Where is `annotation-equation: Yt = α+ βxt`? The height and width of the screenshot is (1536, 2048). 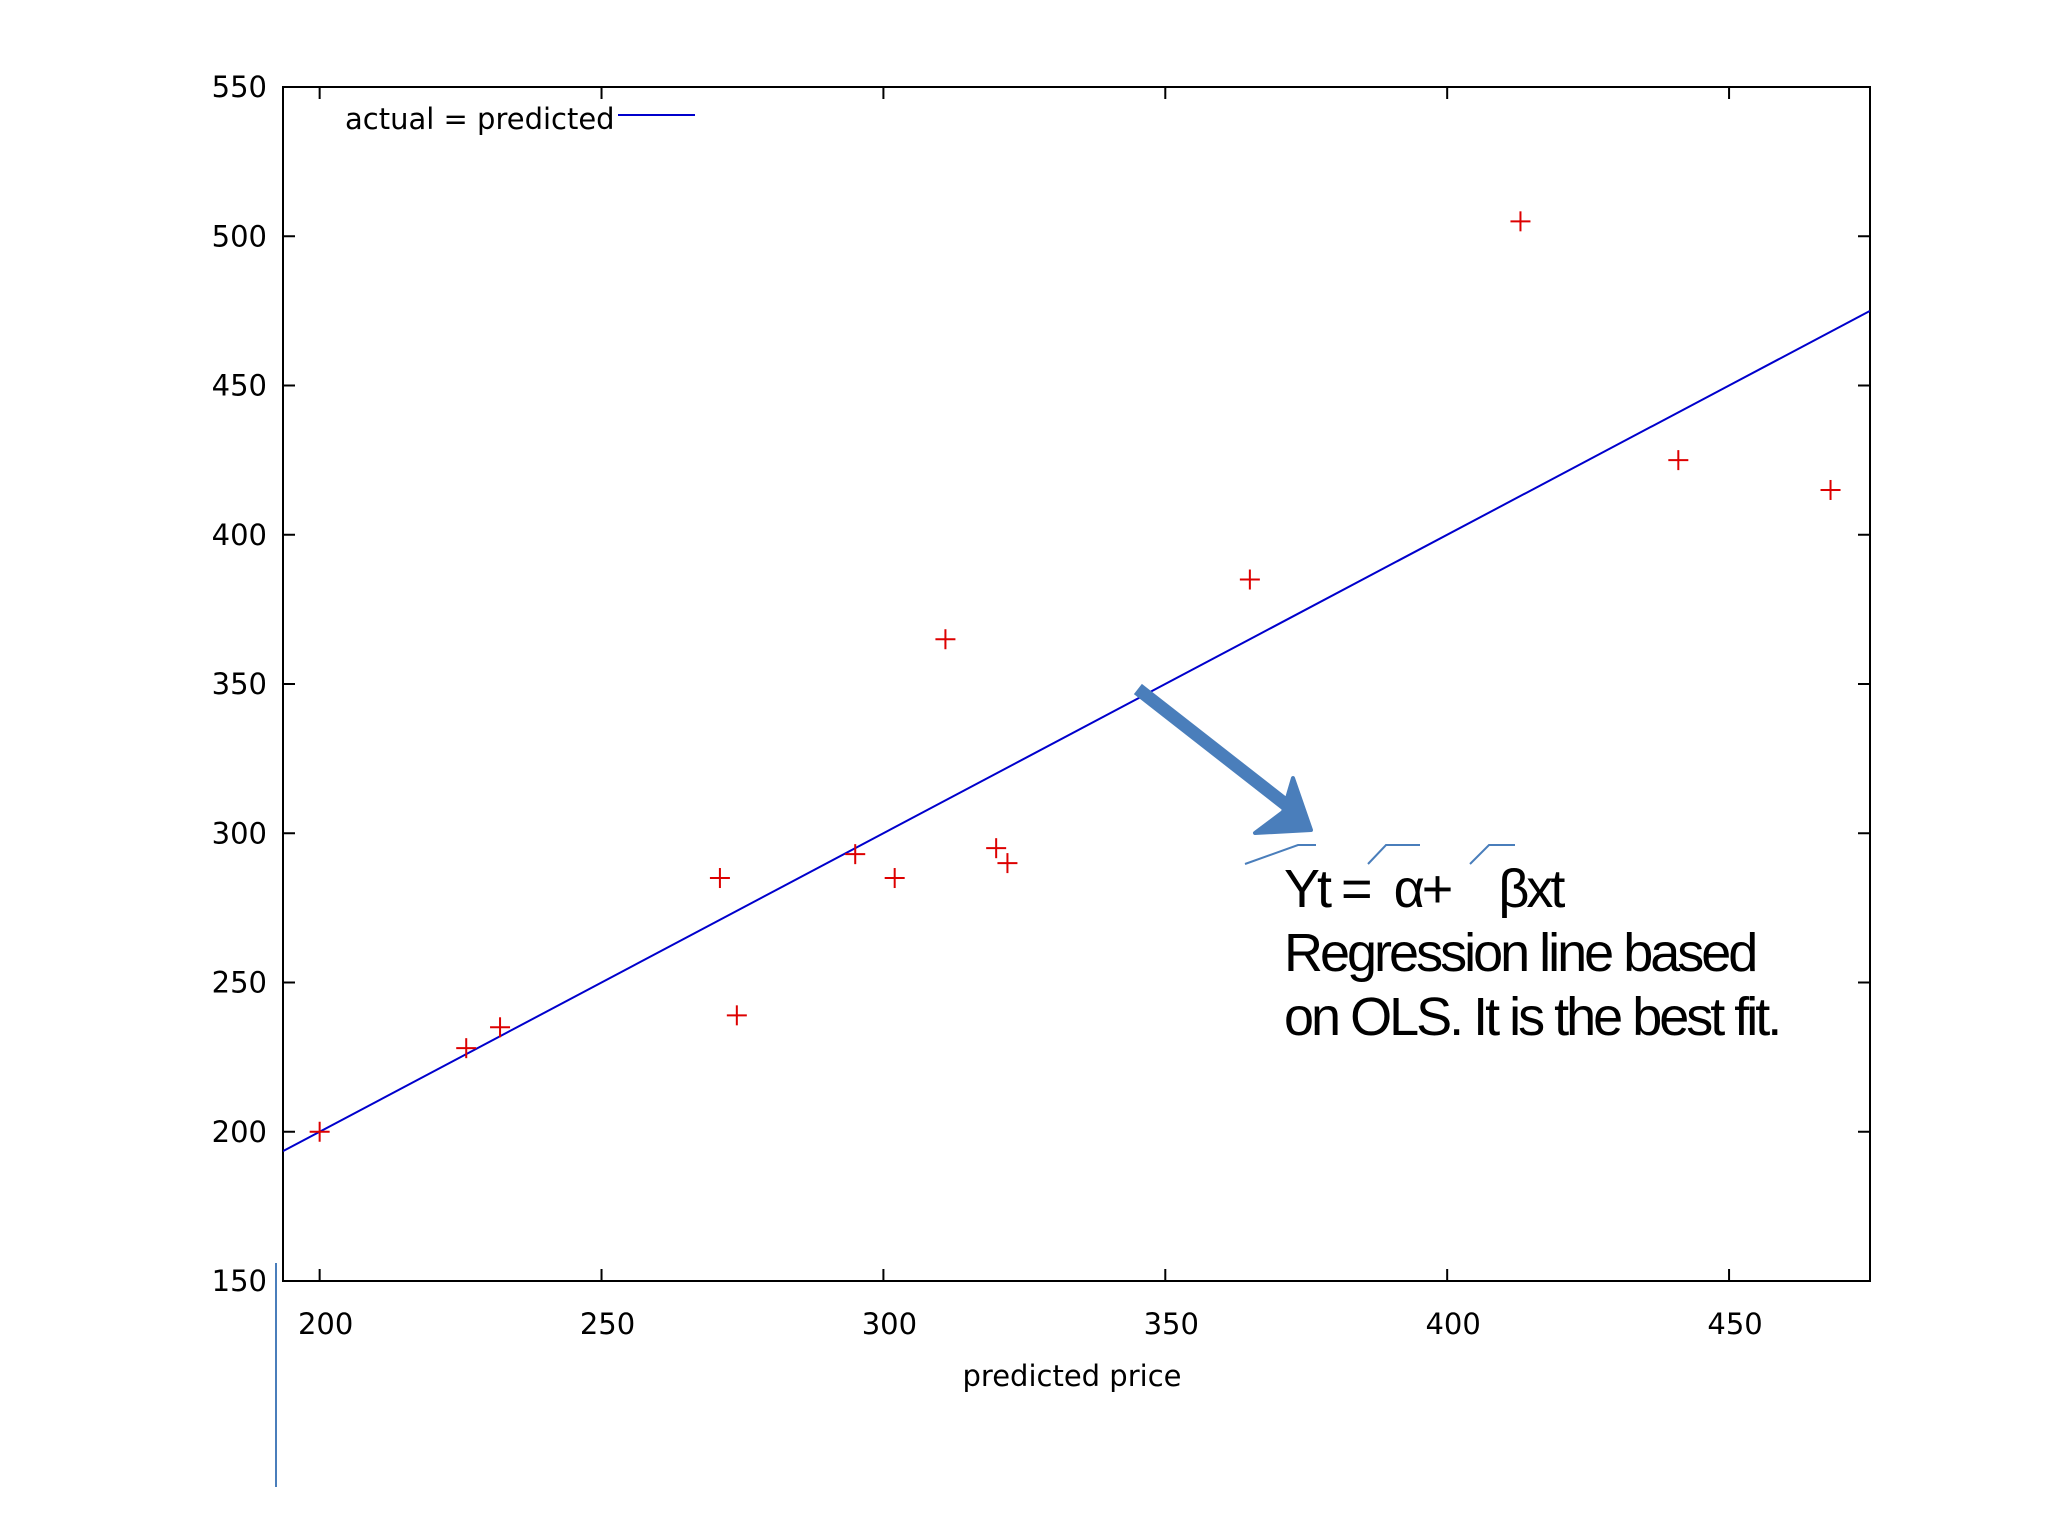
annotation-equation: Yt = α+ βxt is located at coordinates (1424, 889).